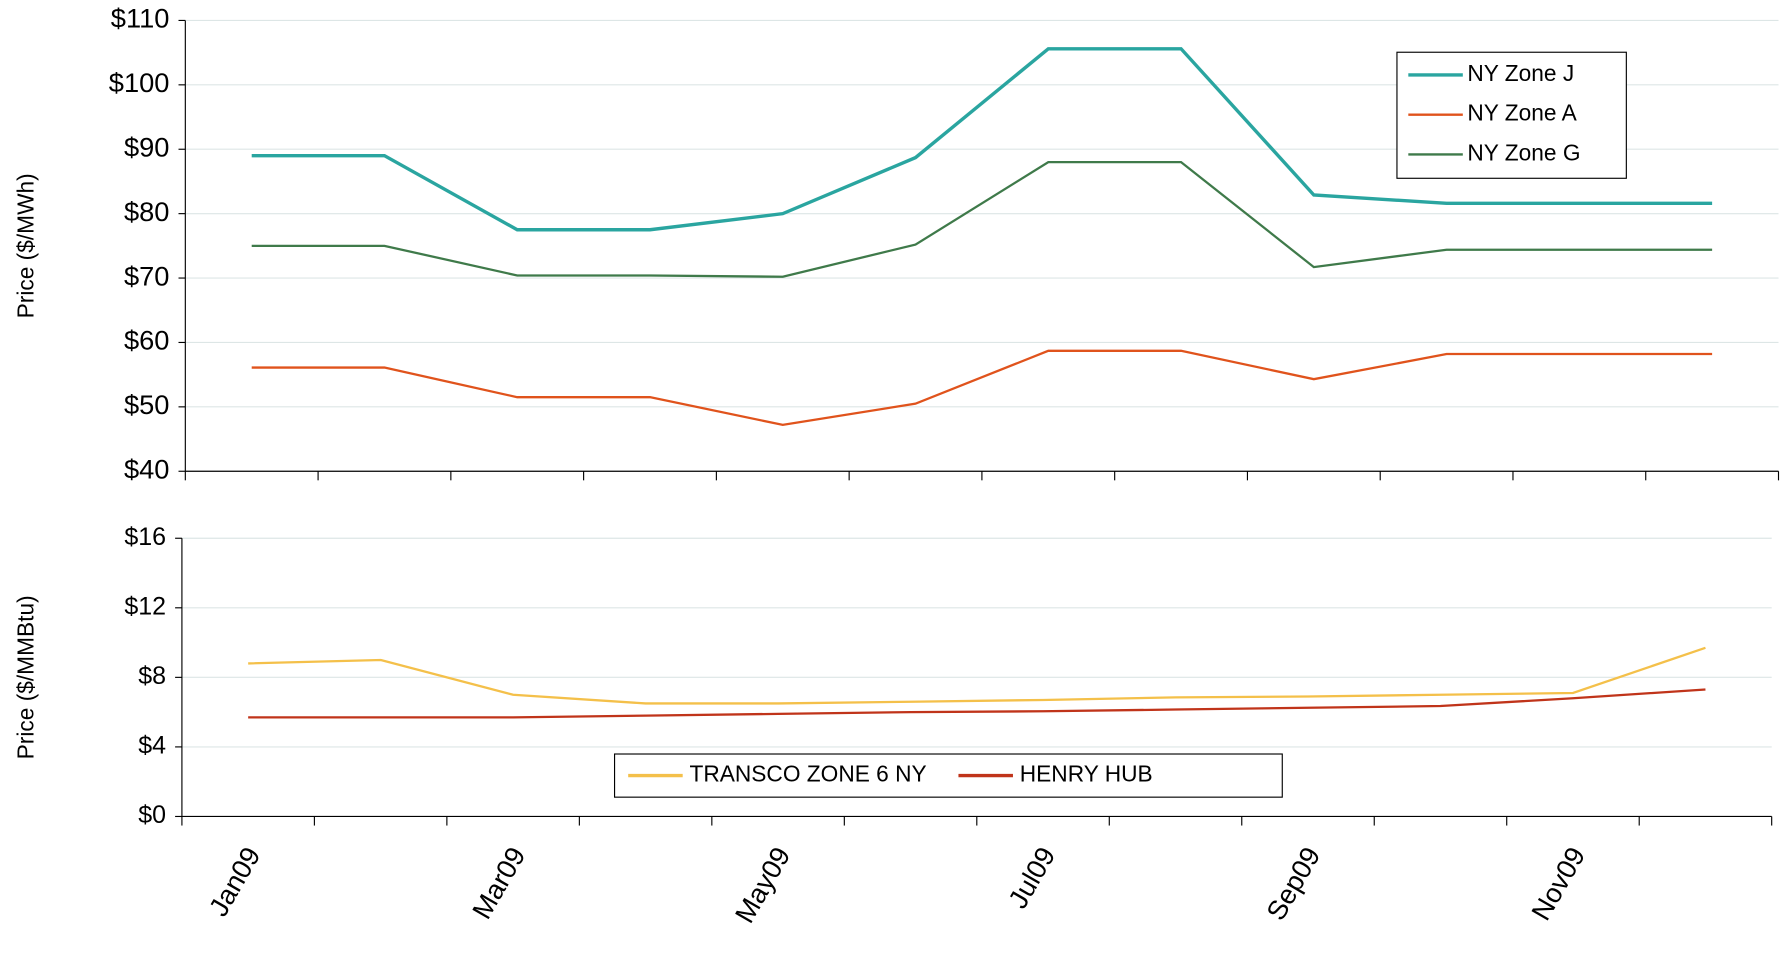  Describe the element at coordinates (139, 82) in the screenshot. I see `y-tick-label: $100` at that location.